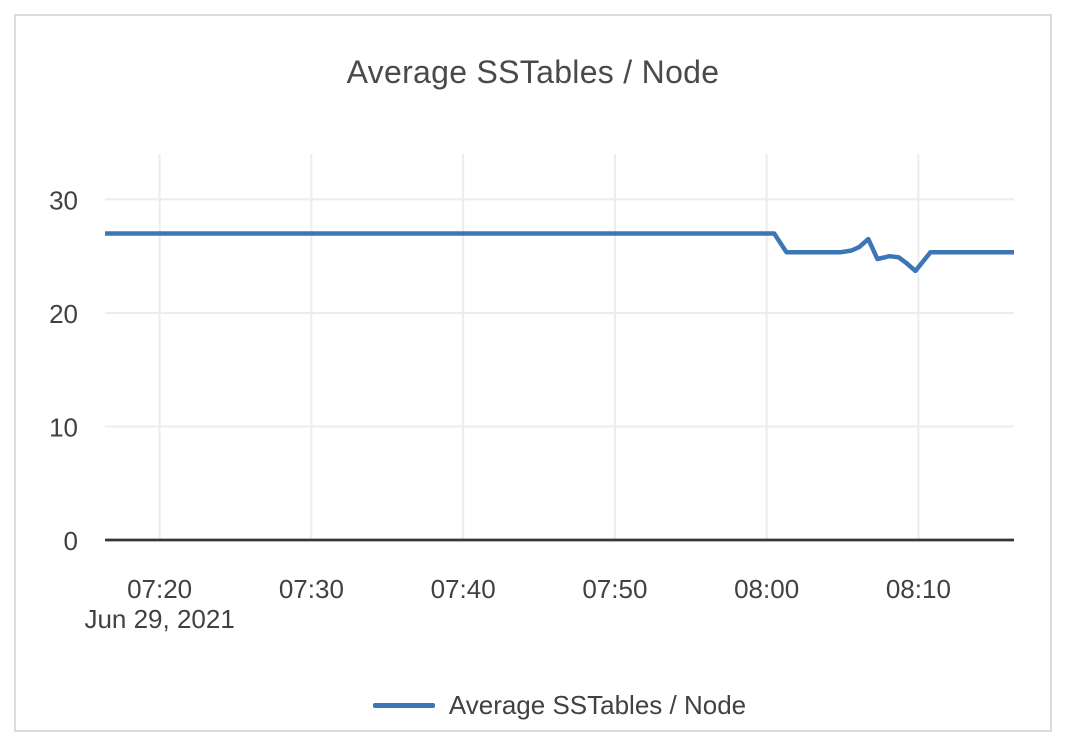  I want to click on chart-title: Average SSTables / Node, so click(533, 72).